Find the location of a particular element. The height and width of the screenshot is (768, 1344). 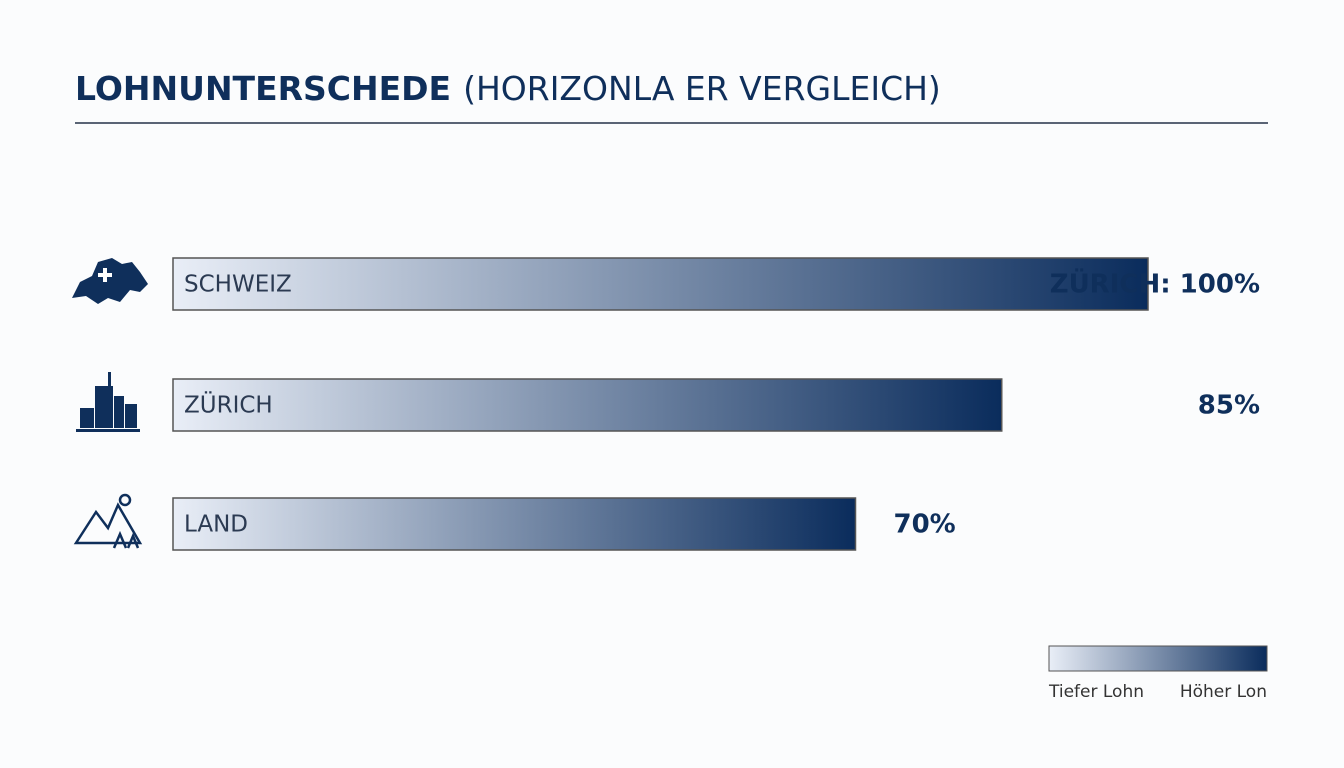

legend-high: Höher Lon is located at coordinates (1223, 692).